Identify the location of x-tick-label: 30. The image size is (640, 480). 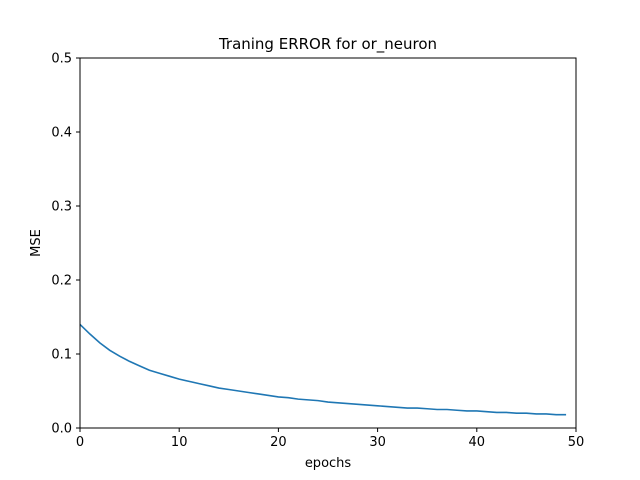
(377, 442).